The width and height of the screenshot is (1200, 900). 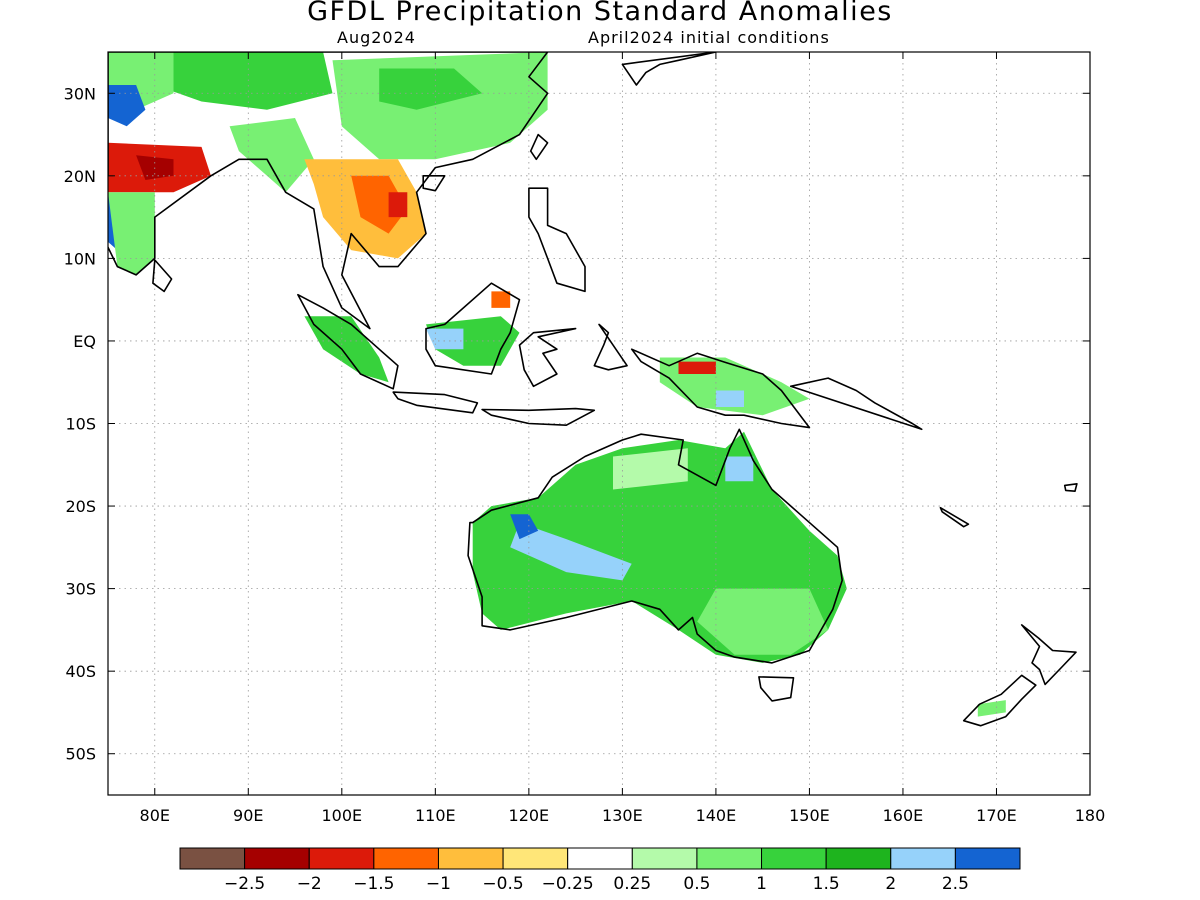 What do you see at coordinates (80, 671) in the screenshot?
I see `lat-tick-label: 40S` at bounding box center [80, 671].